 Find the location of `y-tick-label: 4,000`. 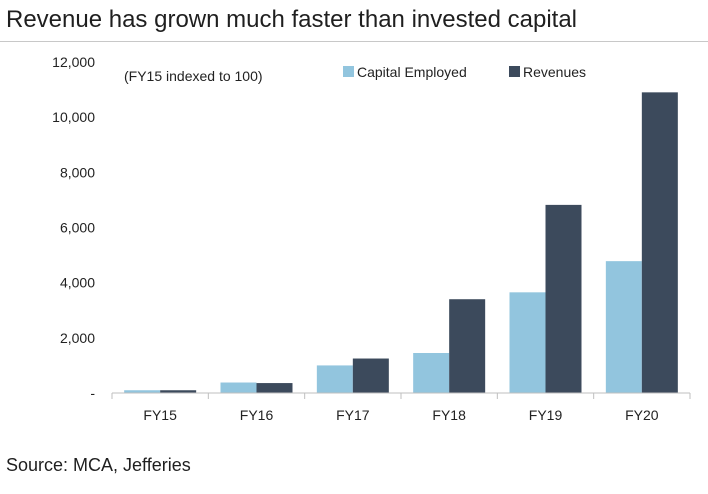

y-tick-label: 4,000 is located at coordinates (77, 283).